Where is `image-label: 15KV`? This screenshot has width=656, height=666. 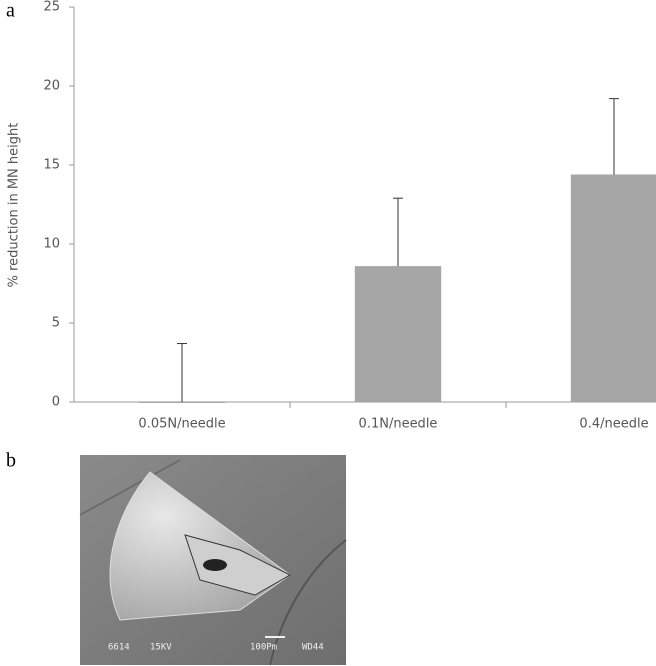 image-label: 15KV is located at coordinates (161, 648).